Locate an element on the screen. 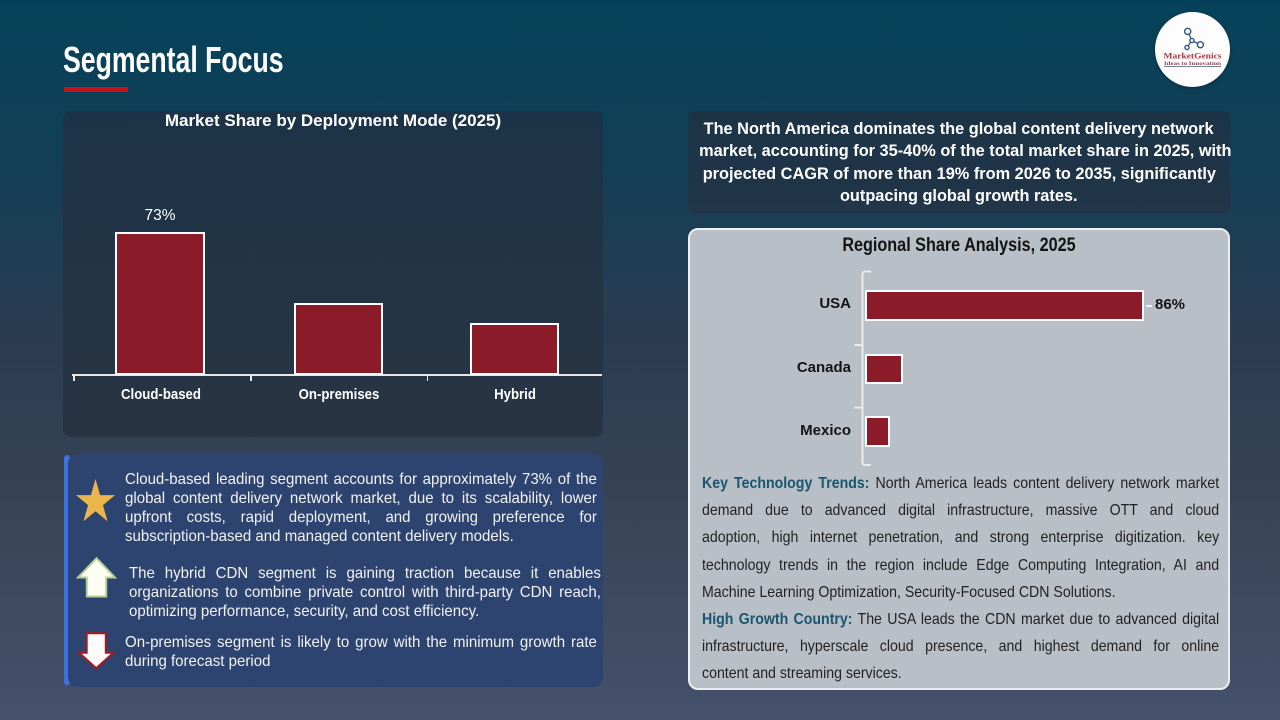 This screenshot has width=1280, height=720. svg-text: MarketGenics is located at coordinates (1193, 56).